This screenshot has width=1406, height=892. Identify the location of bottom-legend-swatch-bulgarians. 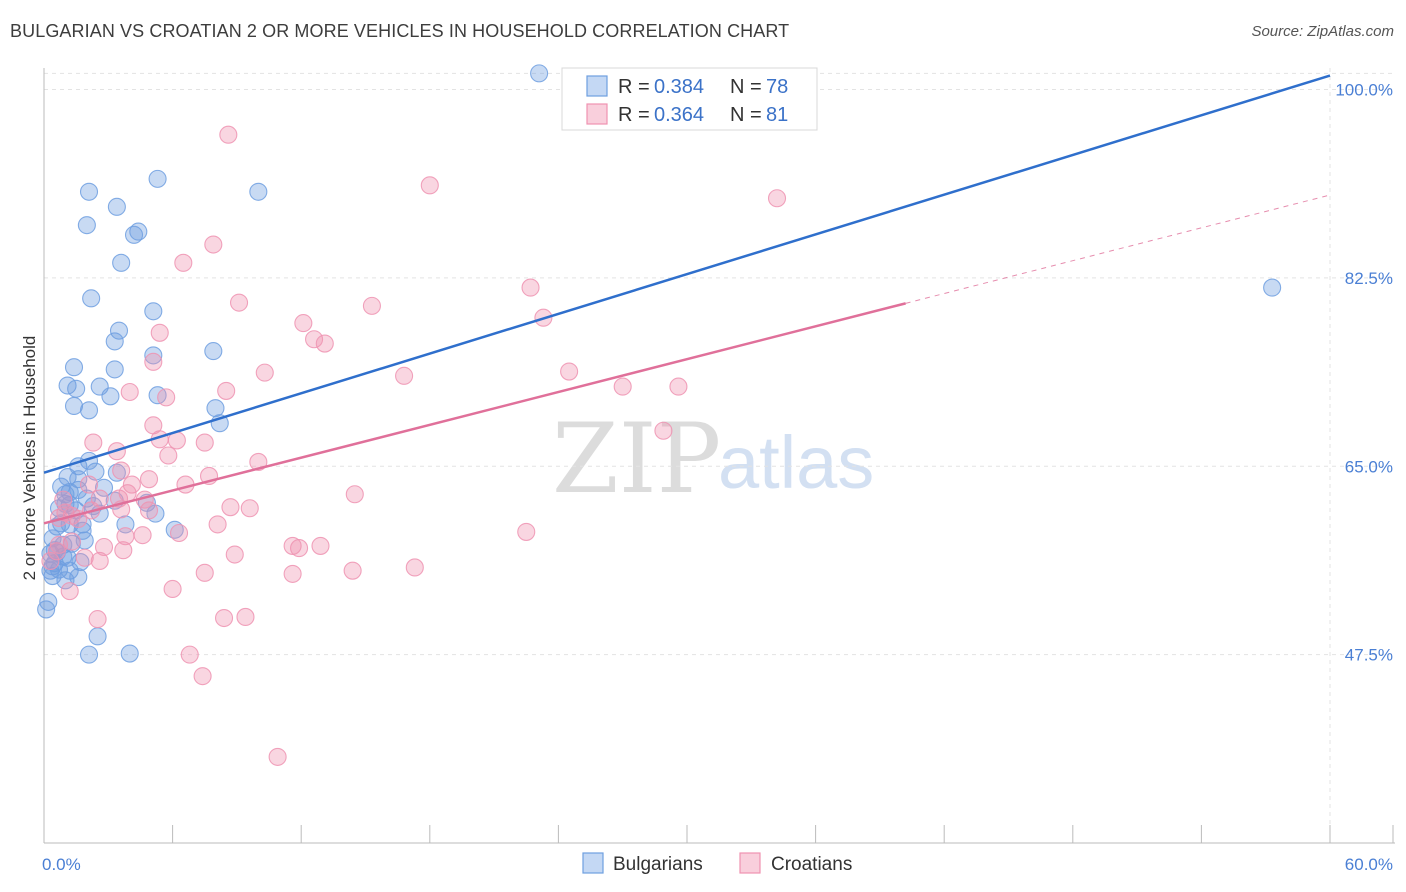
(593, 863).